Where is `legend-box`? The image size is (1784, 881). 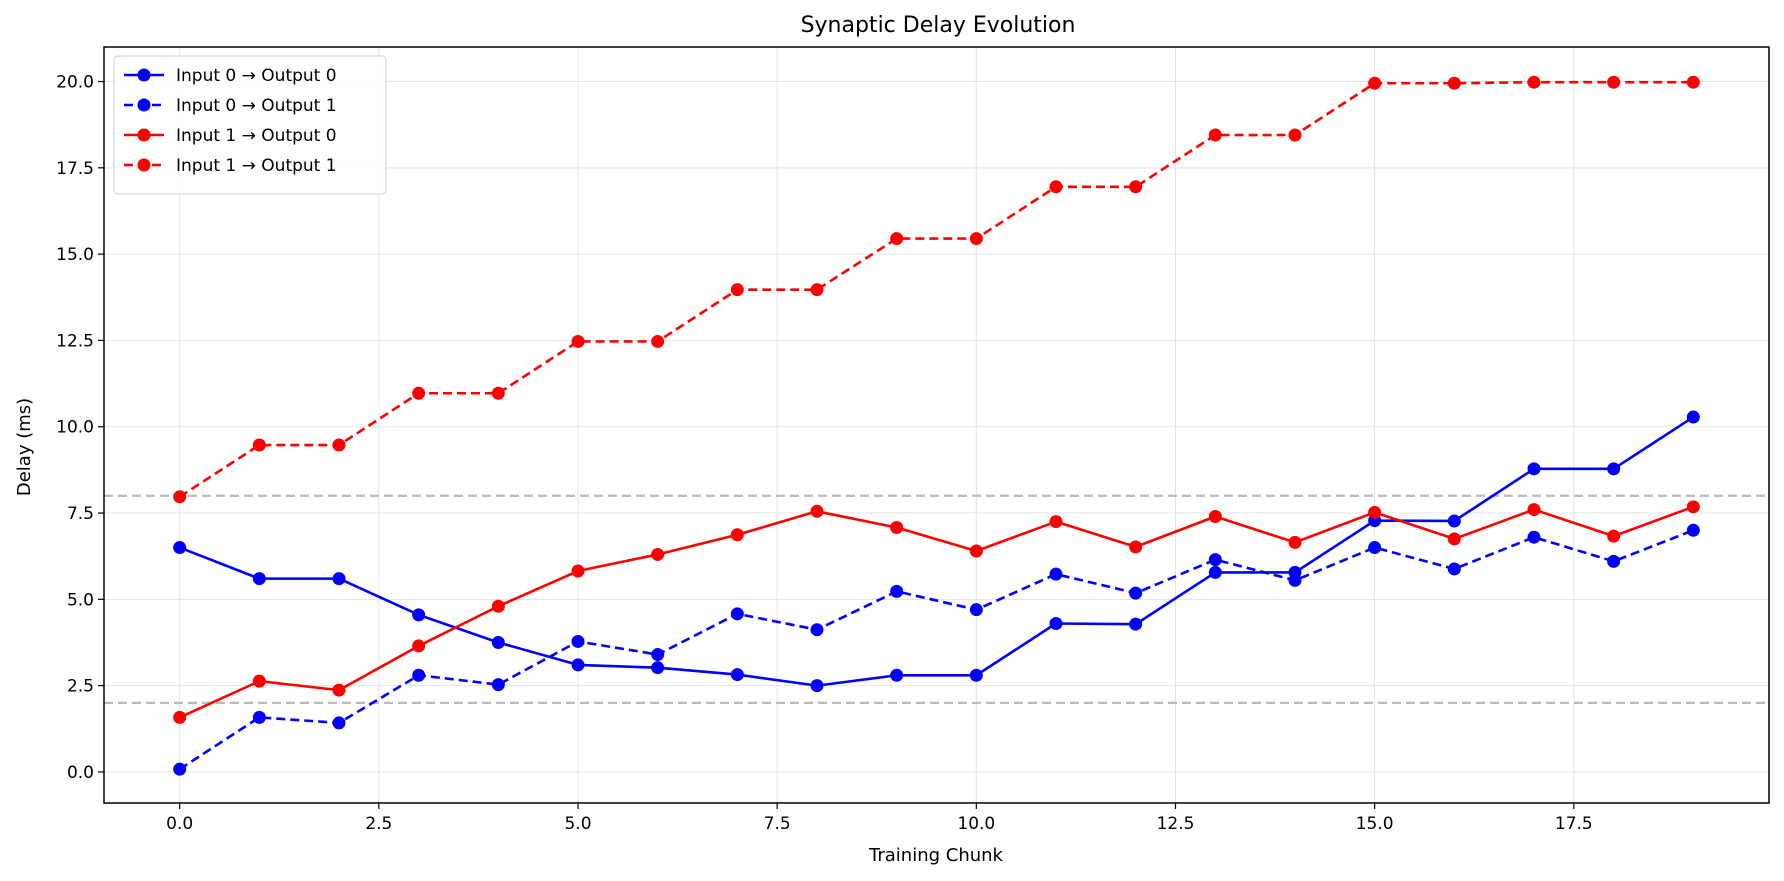 legend-box is located at coordinates (250, 125).